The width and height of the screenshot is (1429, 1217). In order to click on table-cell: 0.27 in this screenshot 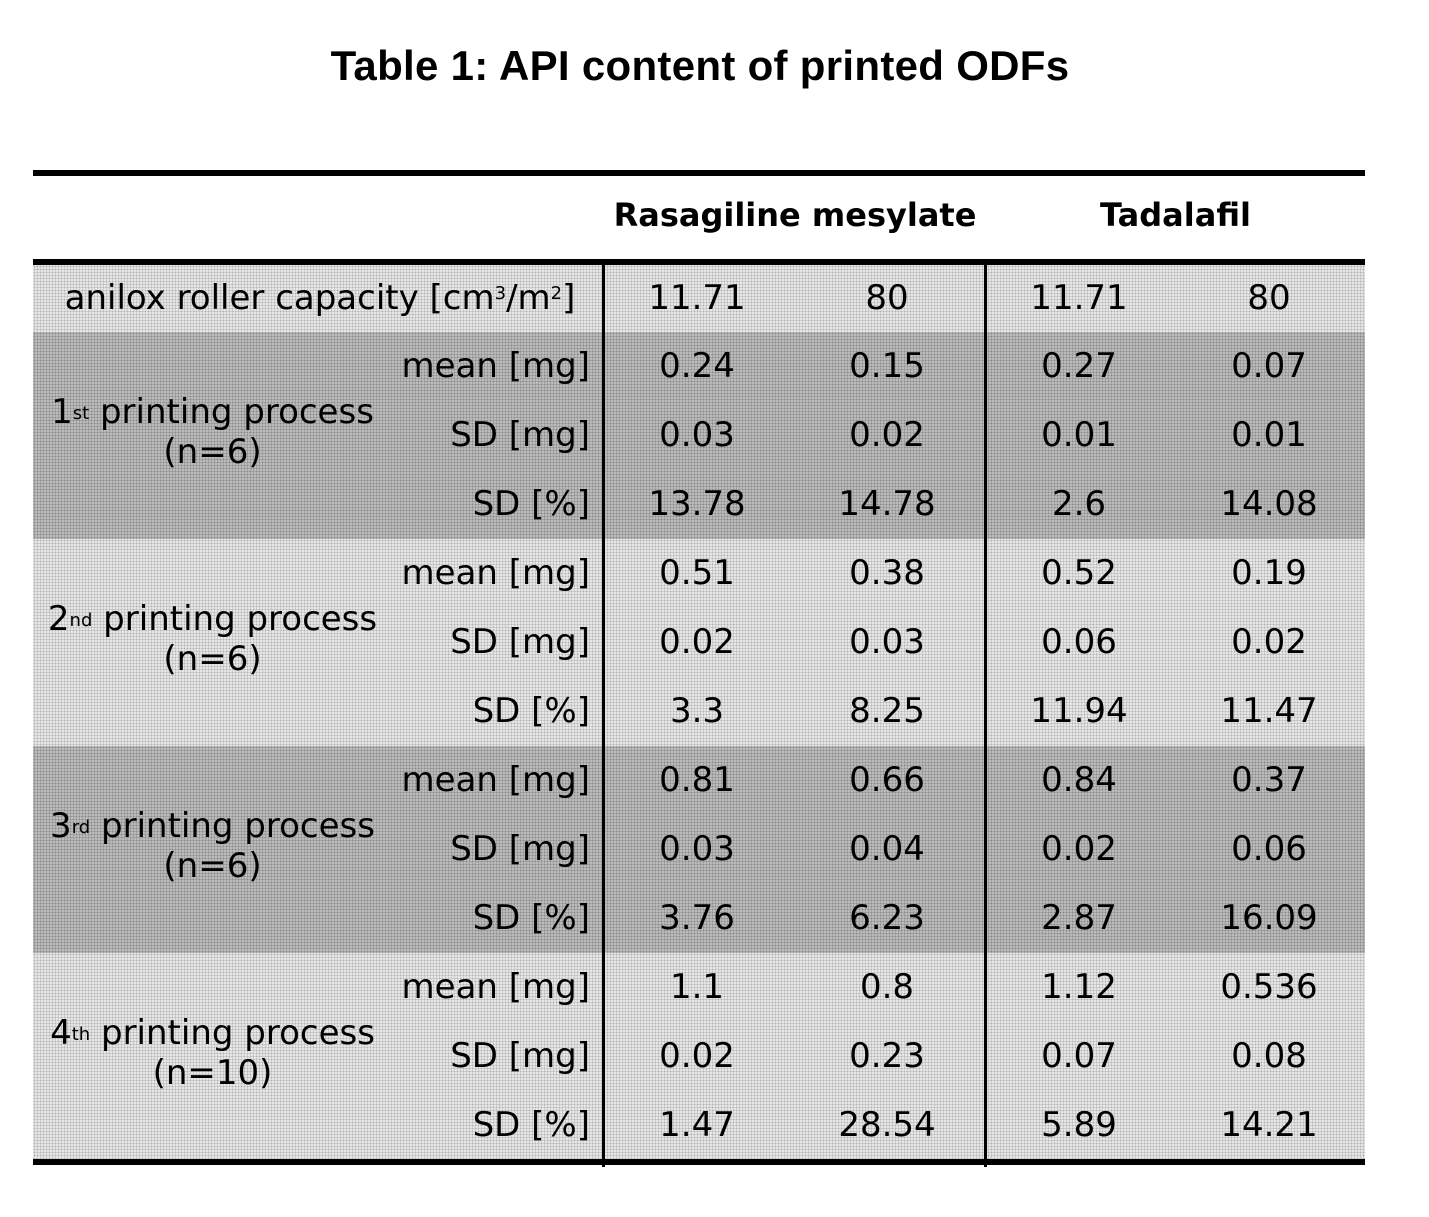, I will do `click(1079, 366)`.